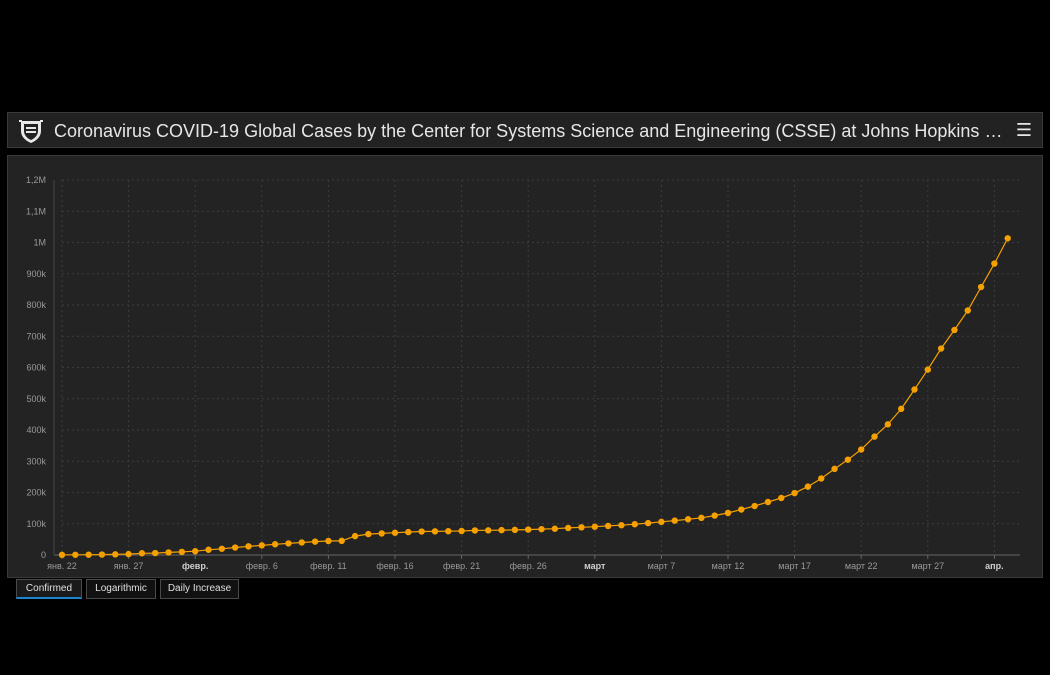 The width and height of the screenshot is (1050, 675). Describe the element at coordinates (36, 430) in the screenshot. I see `y-tick-label: 400k` at that location.